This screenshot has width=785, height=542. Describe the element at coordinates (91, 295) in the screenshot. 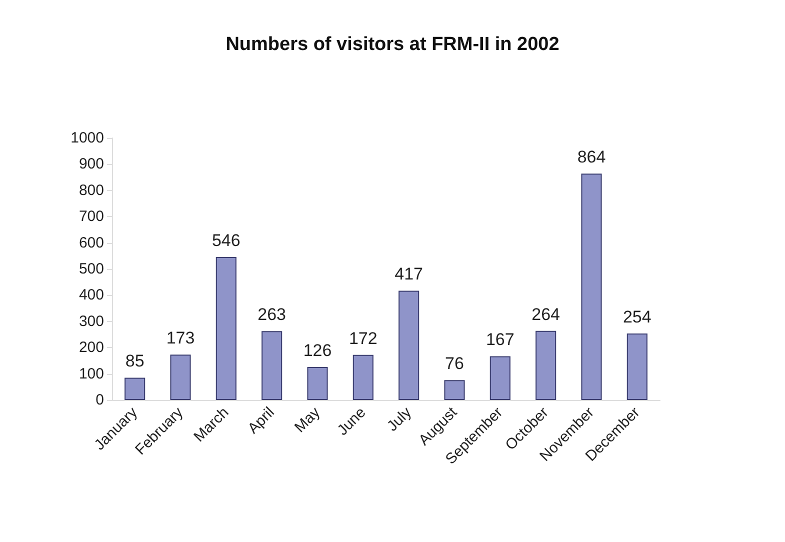

I see `y-tick-label: 400` at that location.